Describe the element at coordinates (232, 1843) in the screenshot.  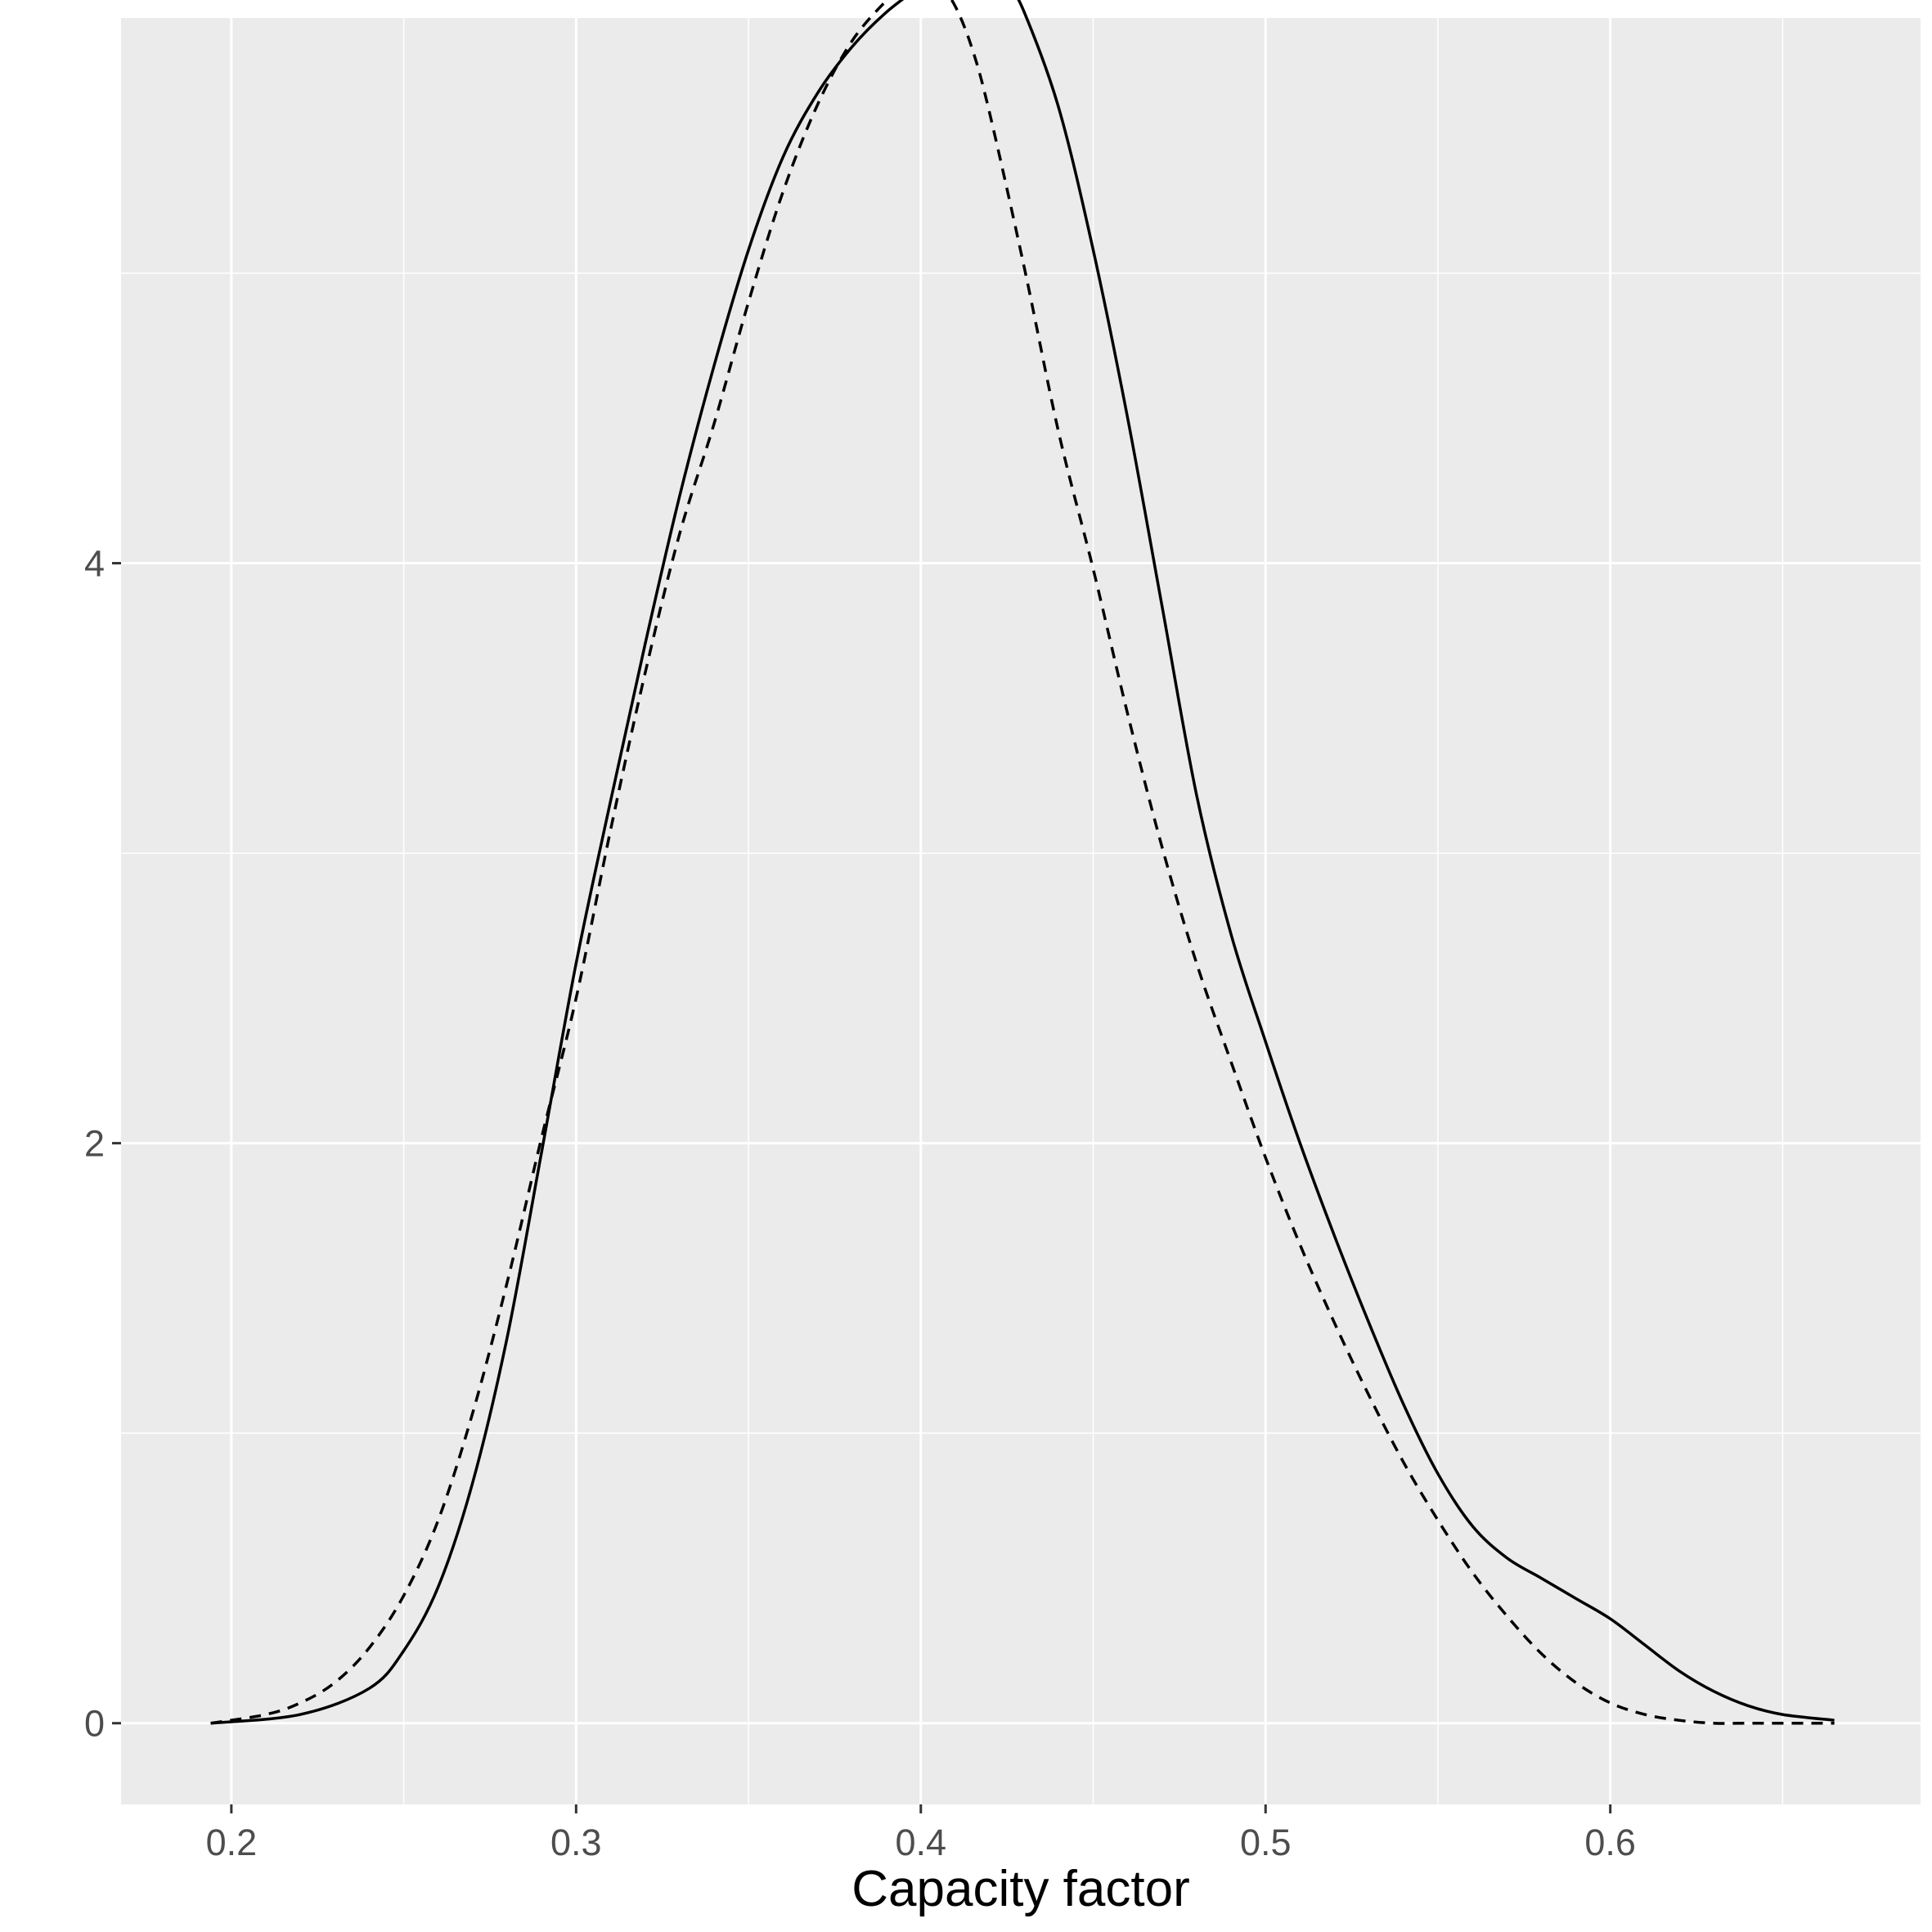
I see `x-tick-label: 0.2` at that location.